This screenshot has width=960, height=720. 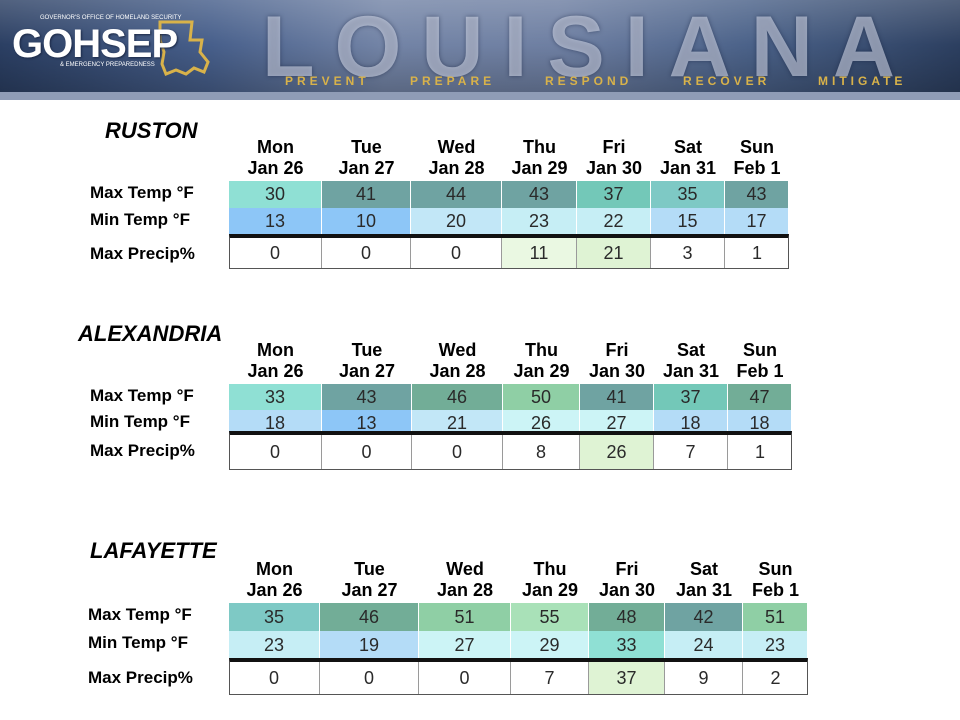 I want to click on tagline-prevent: PREVENT, so click(x=327, y=81).